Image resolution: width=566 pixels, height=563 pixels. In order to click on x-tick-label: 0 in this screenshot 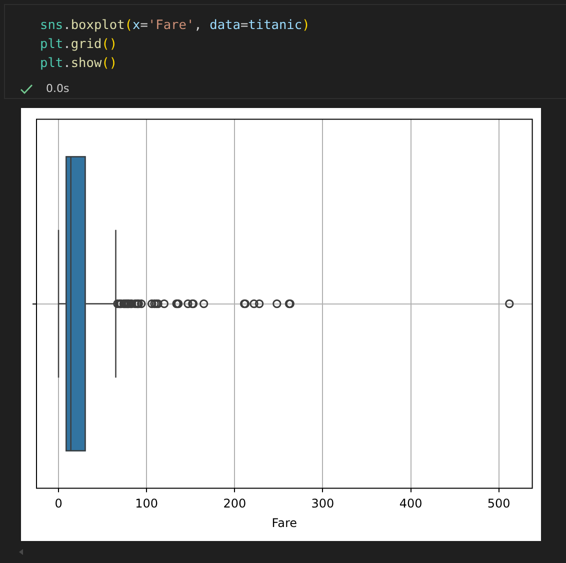, I will do `click(58, 503)`.